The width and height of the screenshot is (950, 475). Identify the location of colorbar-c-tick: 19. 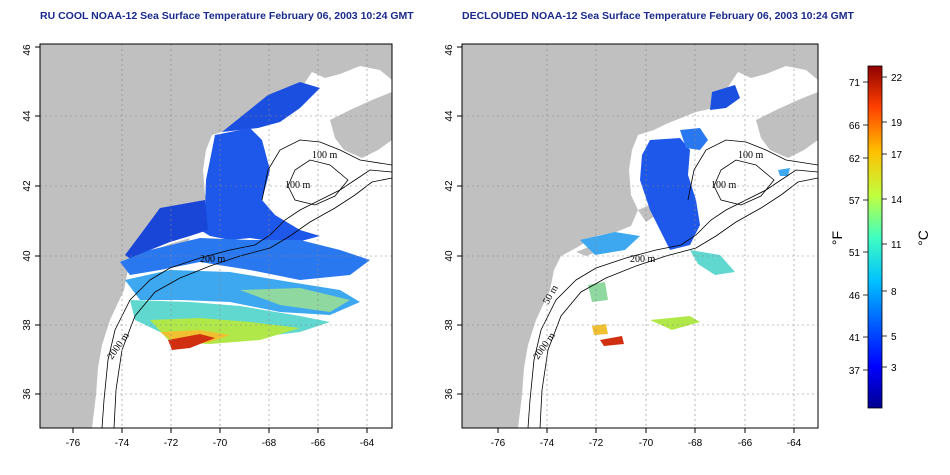
(897, 123).